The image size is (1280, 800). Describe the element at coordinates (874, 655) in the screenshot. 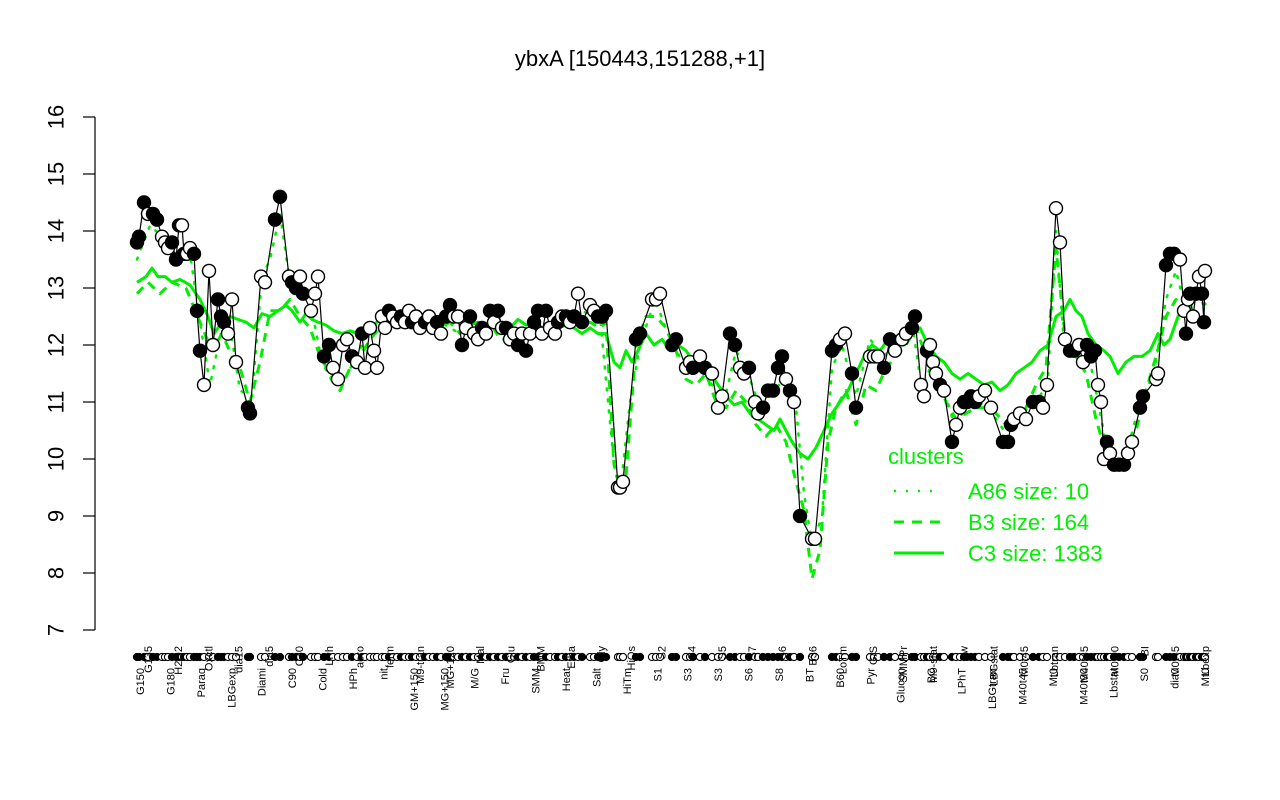

I see `x-label-upper: G/S` at that location.